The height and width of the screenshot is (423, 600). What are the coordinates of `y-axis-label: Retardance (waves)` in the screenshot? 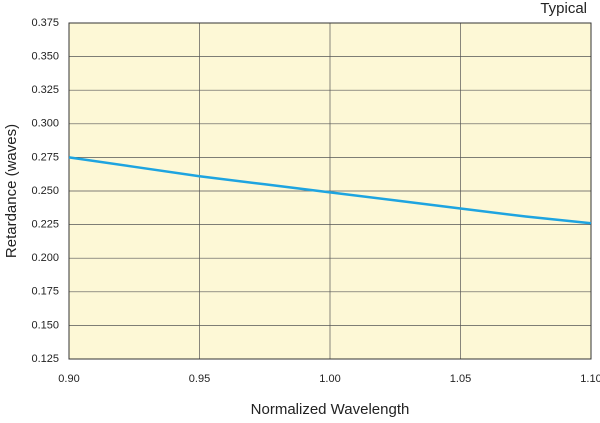 It's located at (11, 191).